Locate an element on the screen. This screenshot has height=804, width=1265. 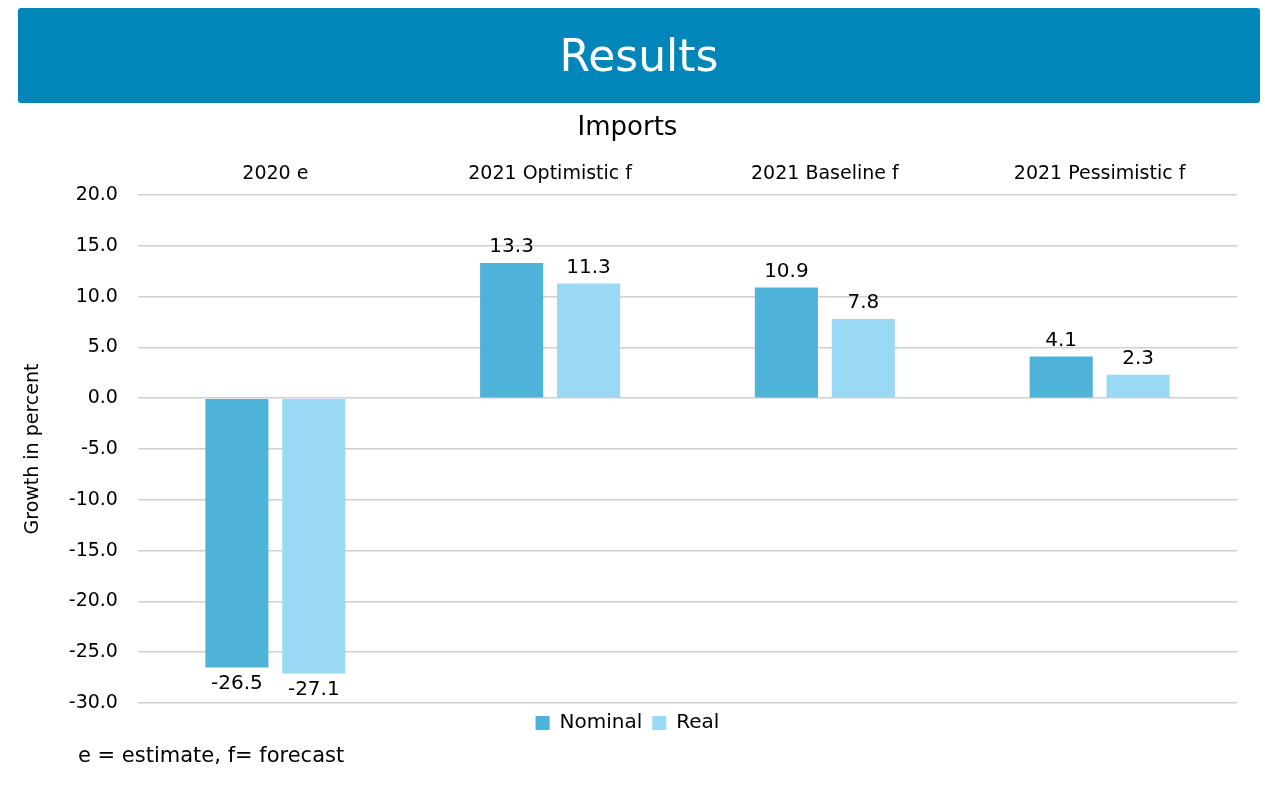
text: e = estimate, f= forecast is located at coordinates (212, 755).